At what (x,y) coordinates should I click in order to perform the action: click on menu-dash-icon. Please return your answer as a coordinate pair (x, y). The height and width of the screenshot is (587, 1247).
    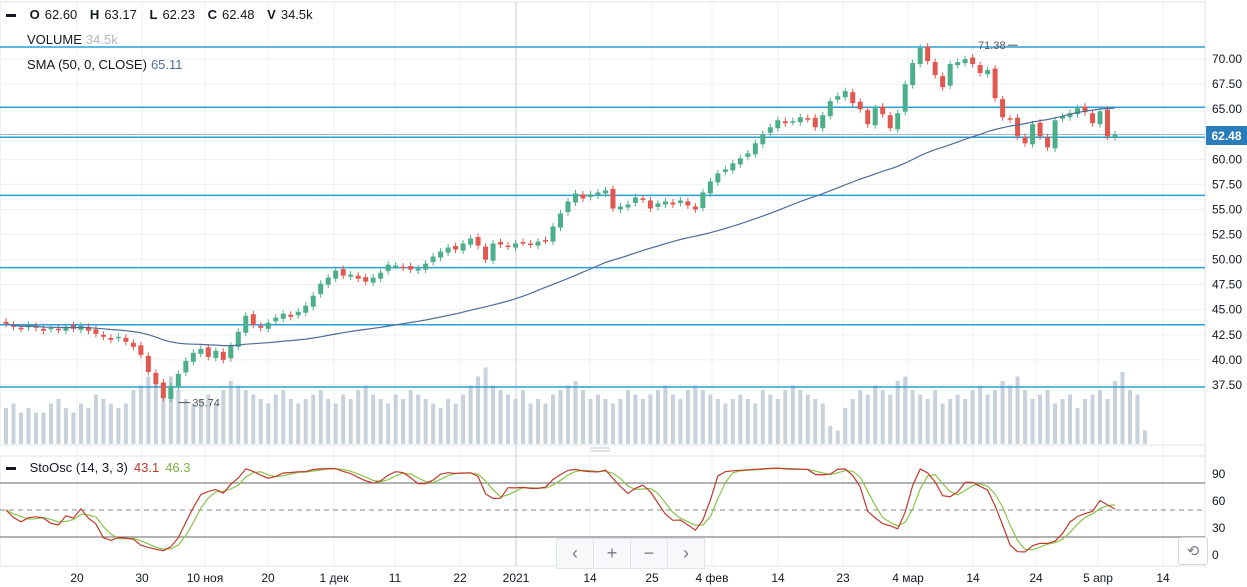
    Looking at the image, I should click on (11, 16).